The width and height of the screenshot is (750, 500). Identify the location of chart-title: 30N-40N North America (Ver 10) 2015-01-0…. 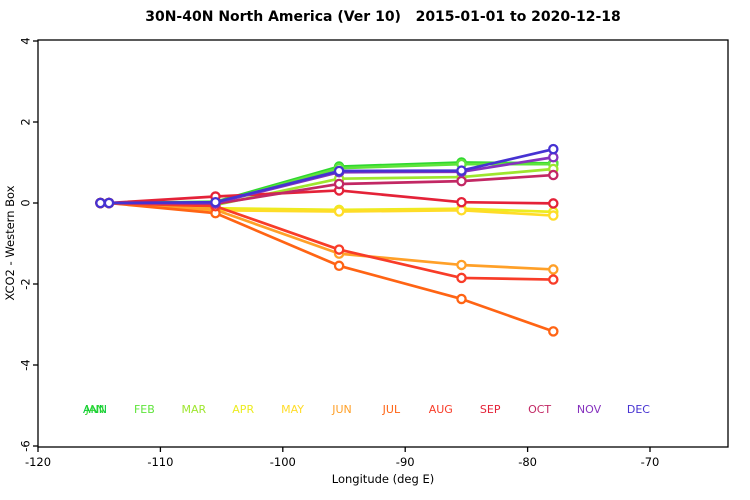
(383, 17).